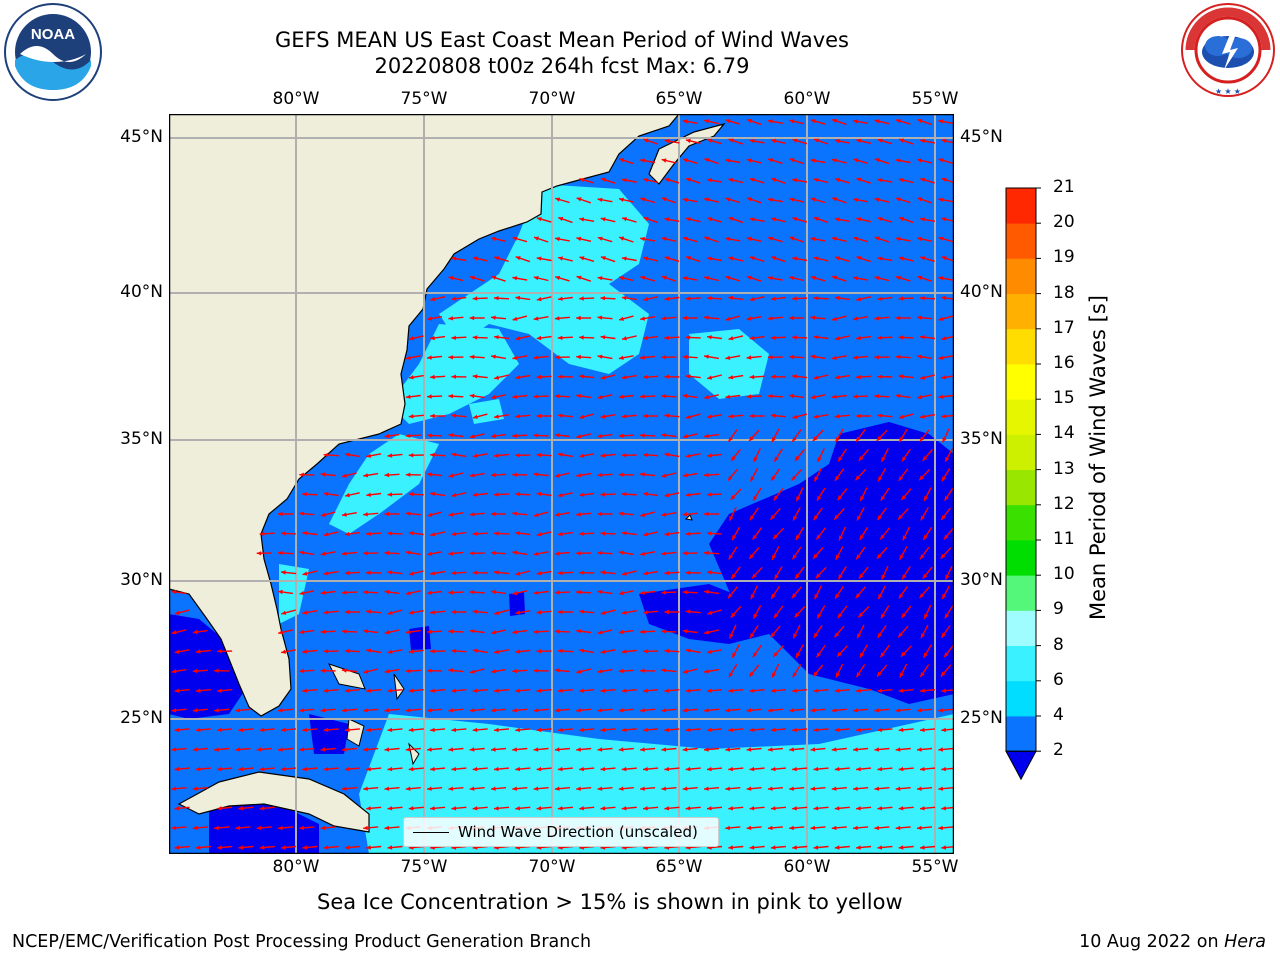  Describe the element at coordinates (1098, 457) in the screenshot. I see `colorbar-label: Mean Period of Wind Waves [s]` at that location.